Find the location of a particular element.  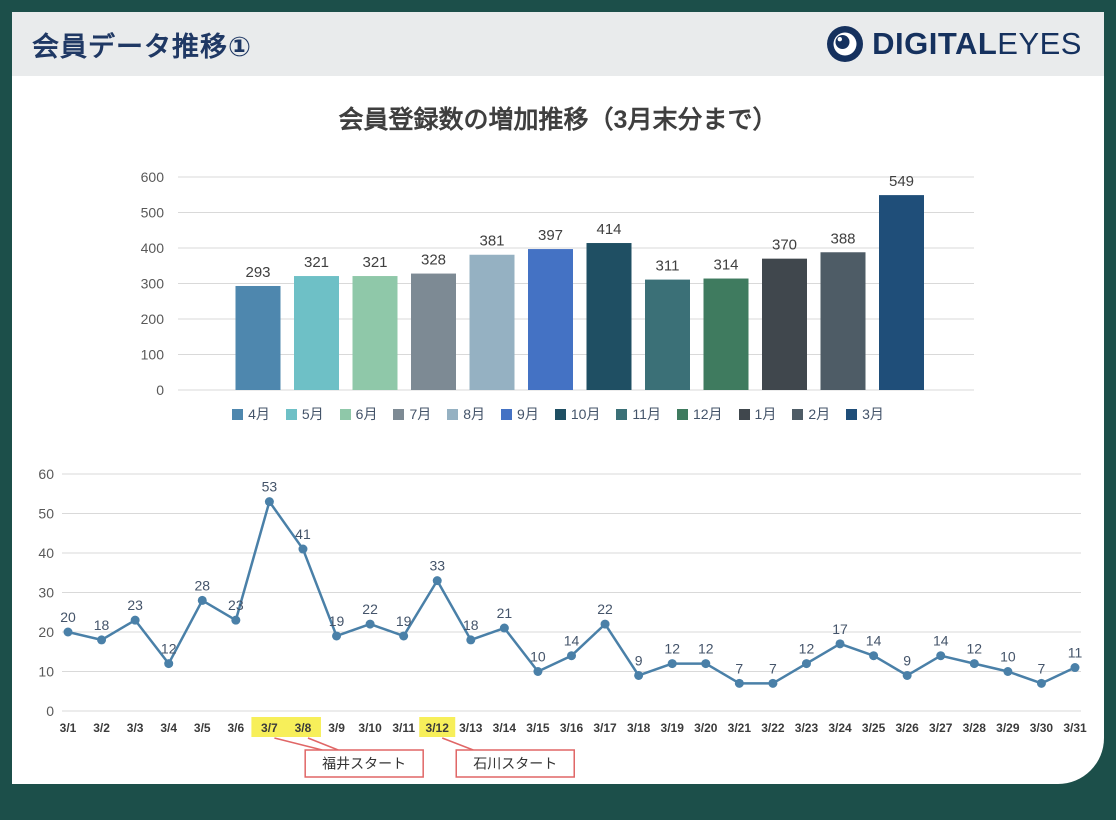

data-point-3/13 is located at coordinates (471, 640).